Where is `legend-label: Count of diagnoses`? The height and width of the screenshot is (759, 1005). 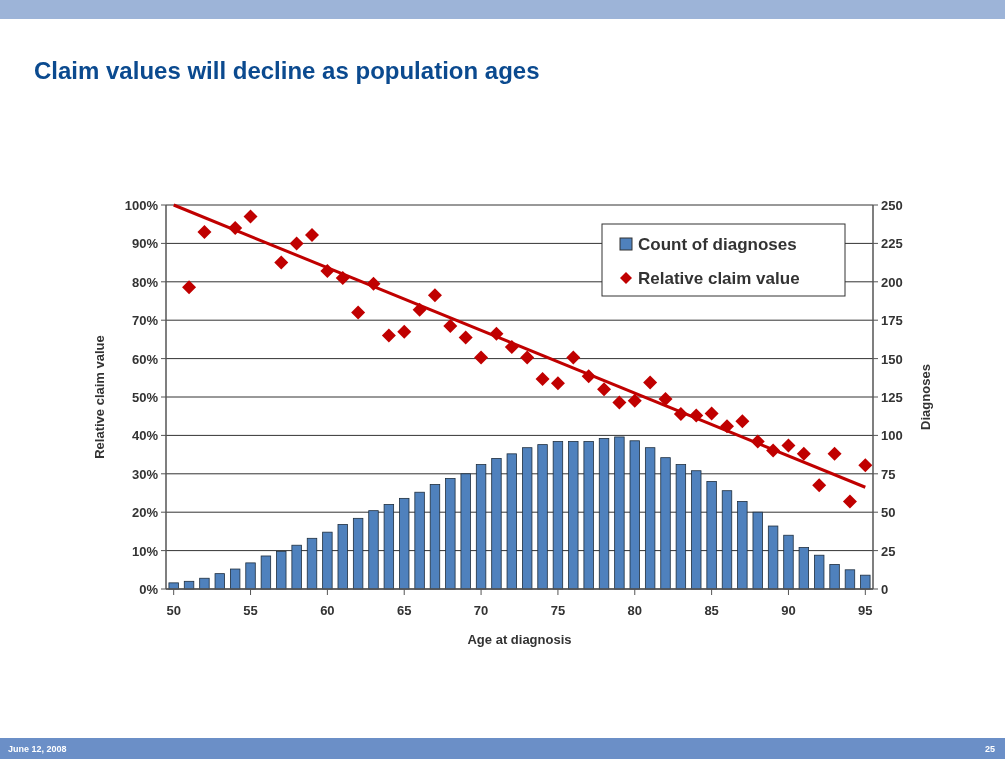
legend-label: Count of diagnoses is located at coordinates (717, 244).